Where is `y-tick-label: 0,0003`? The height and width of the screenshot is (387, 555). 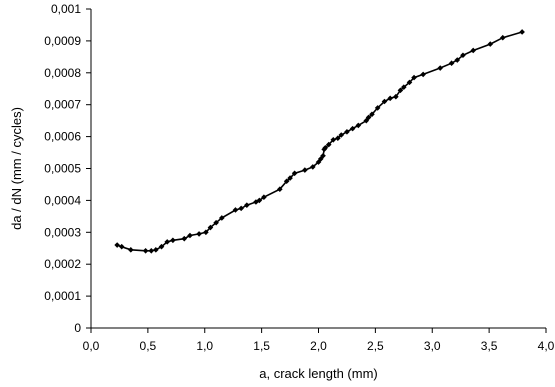 y-tick-label: 0,0003 is located at coordinates (62, 232).